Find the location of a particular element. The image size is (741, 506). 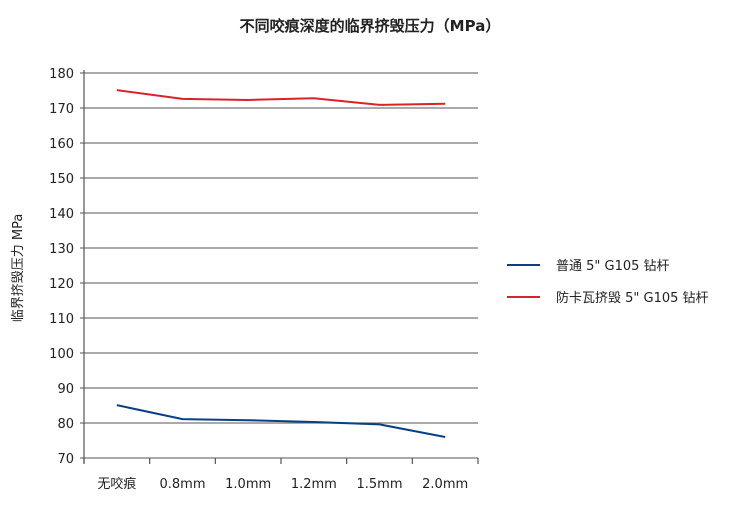

legend-label: 防卡瓦挤毁 5" G105 钻杆 is located at coordinates (632, 298).